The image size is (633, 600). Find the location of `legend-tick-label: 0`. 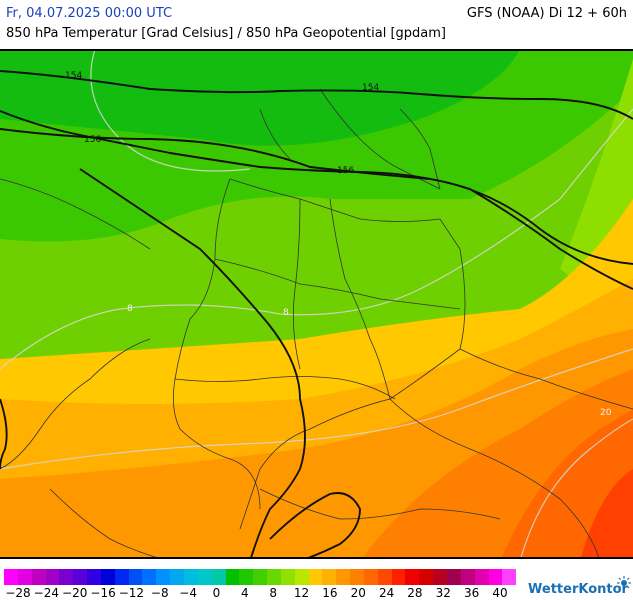

legend-tick-label: 0 is located at coordinates (216, 593).